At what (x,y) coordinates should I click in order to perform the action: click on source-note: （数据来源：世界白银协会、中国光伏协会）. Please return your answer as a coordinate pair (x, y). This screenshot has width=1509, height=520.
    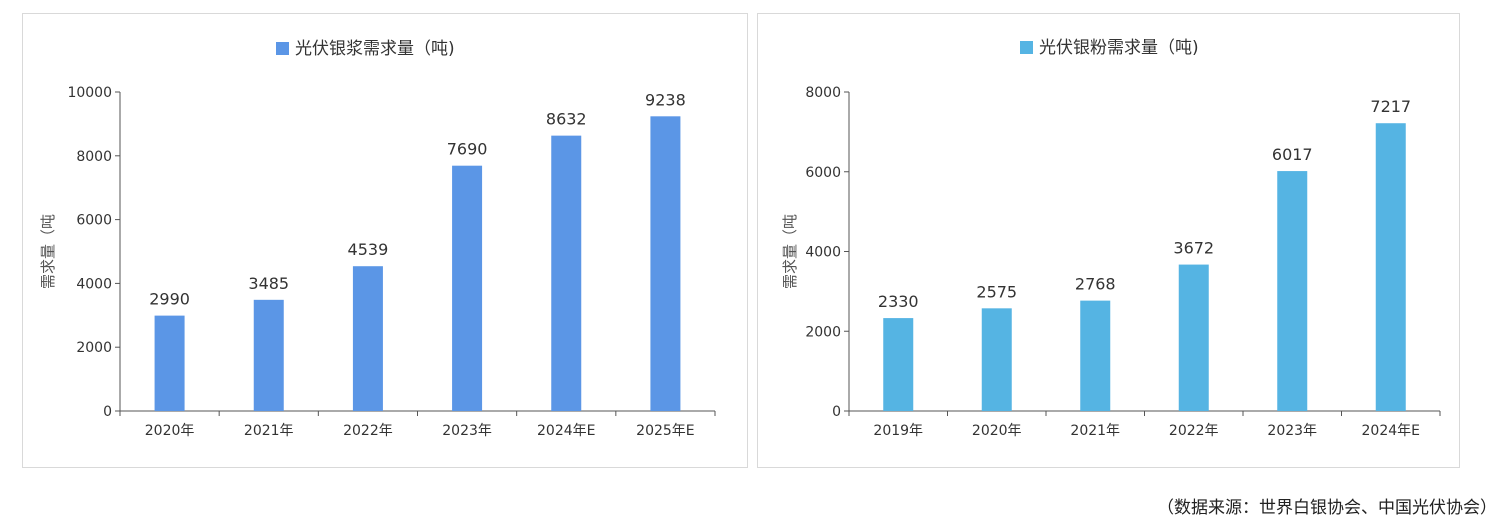
    Looking at the image, I should click on (1327, 508).